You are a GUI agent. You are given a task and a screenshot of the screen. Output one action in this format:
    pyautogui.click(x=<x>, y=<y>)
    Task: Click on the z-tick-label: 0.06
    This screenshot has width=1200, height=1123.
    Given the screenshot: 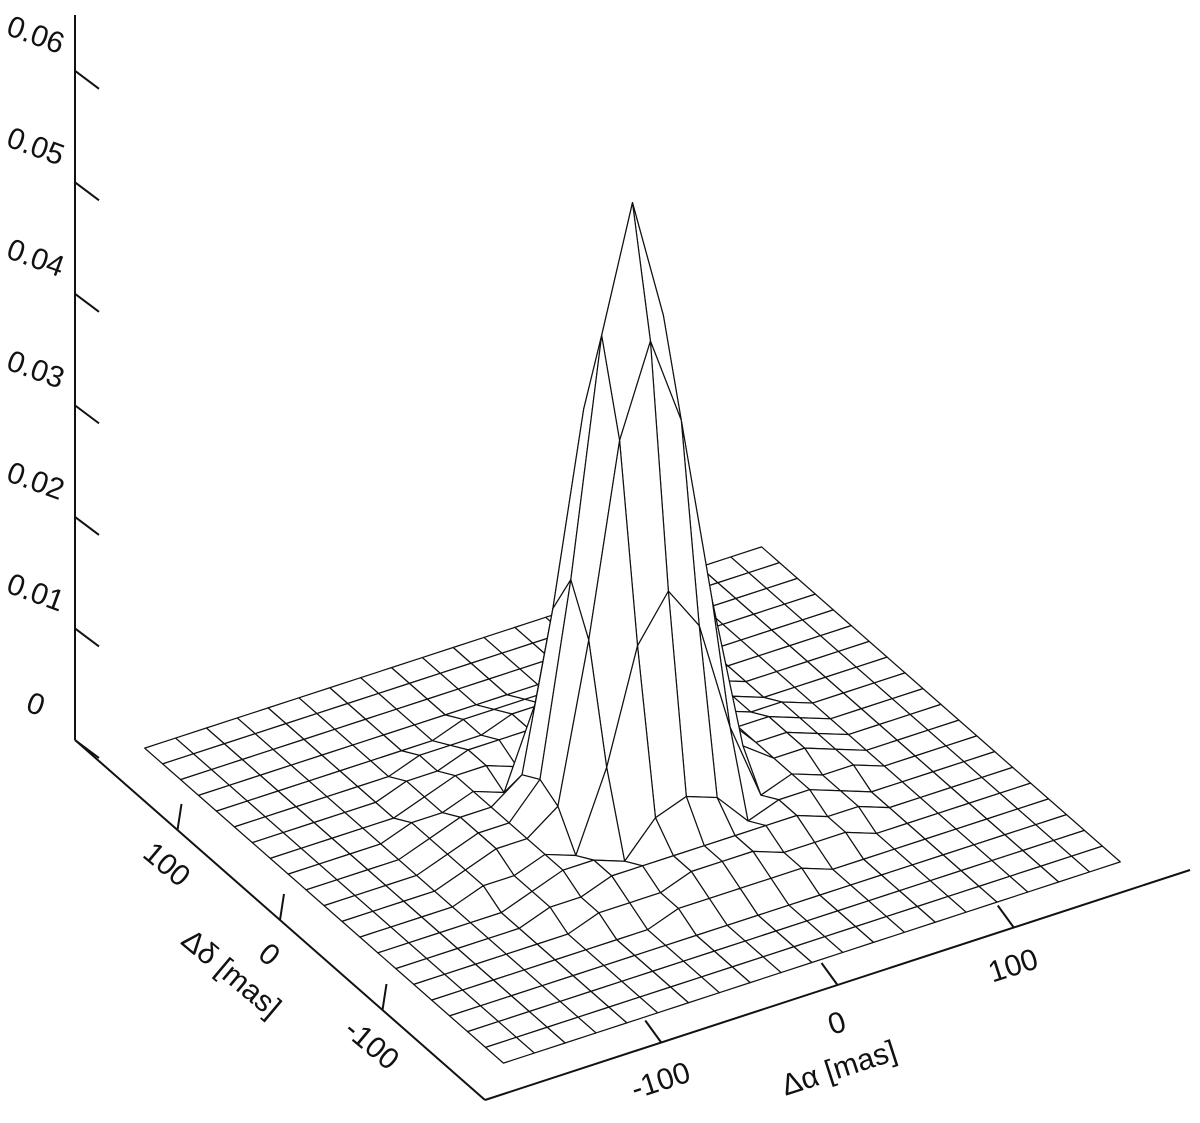 What is the action you would take?
    pyautogui.click(x=35, y=35)
    